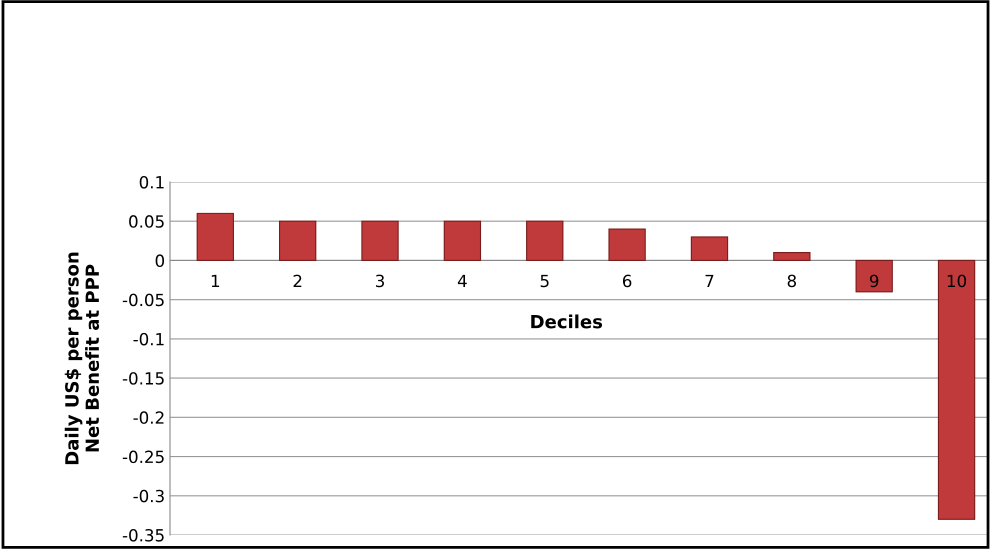 This screenshot has width=991, height=549. What do you see at coordinates (143, 535) in the screenshot?
I see `y-tick-label: -0.35` at bounding box center [143, 535].